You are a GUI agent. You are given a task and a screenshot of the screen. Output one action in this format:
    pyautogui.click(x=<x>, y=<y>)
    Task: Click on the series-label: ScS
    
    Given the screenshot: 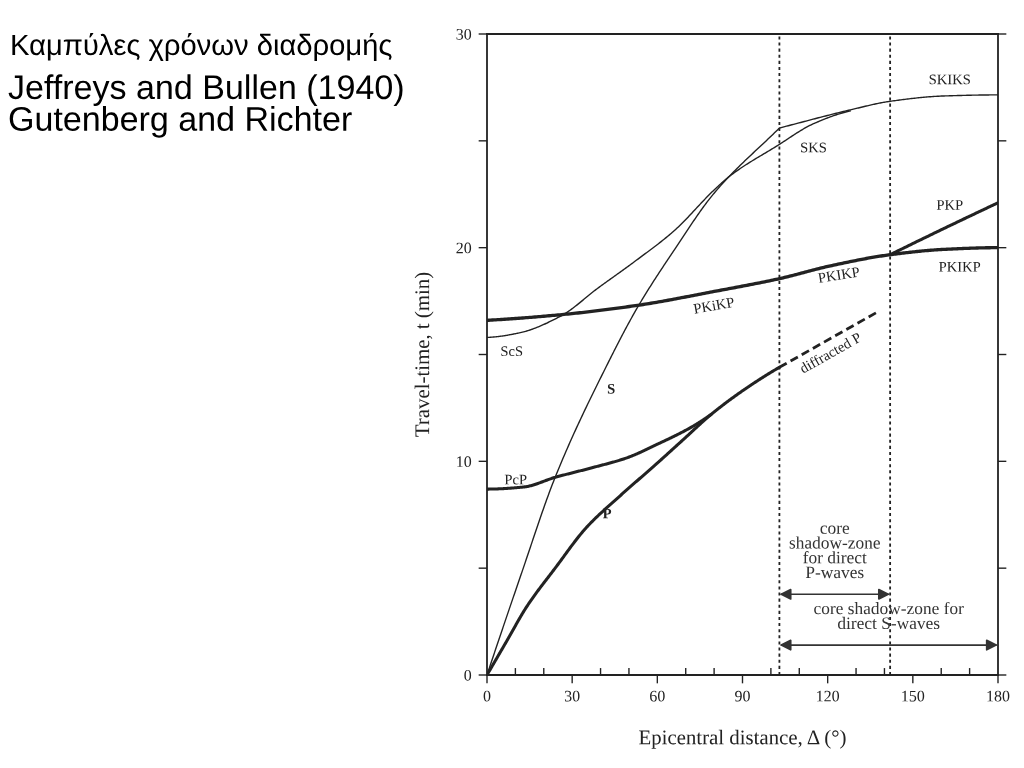 What is the action you would take?
    pyautogui.click(x=512, y=351)
    